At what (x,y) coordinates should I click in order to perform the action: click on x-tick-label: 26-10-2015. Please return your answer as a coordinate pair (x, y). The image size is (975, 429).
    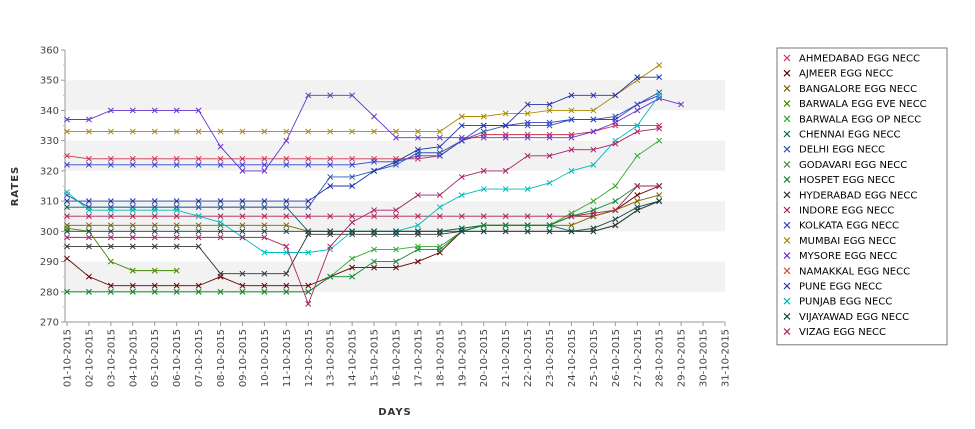
    Looking at the image, I should click on (616, 358).